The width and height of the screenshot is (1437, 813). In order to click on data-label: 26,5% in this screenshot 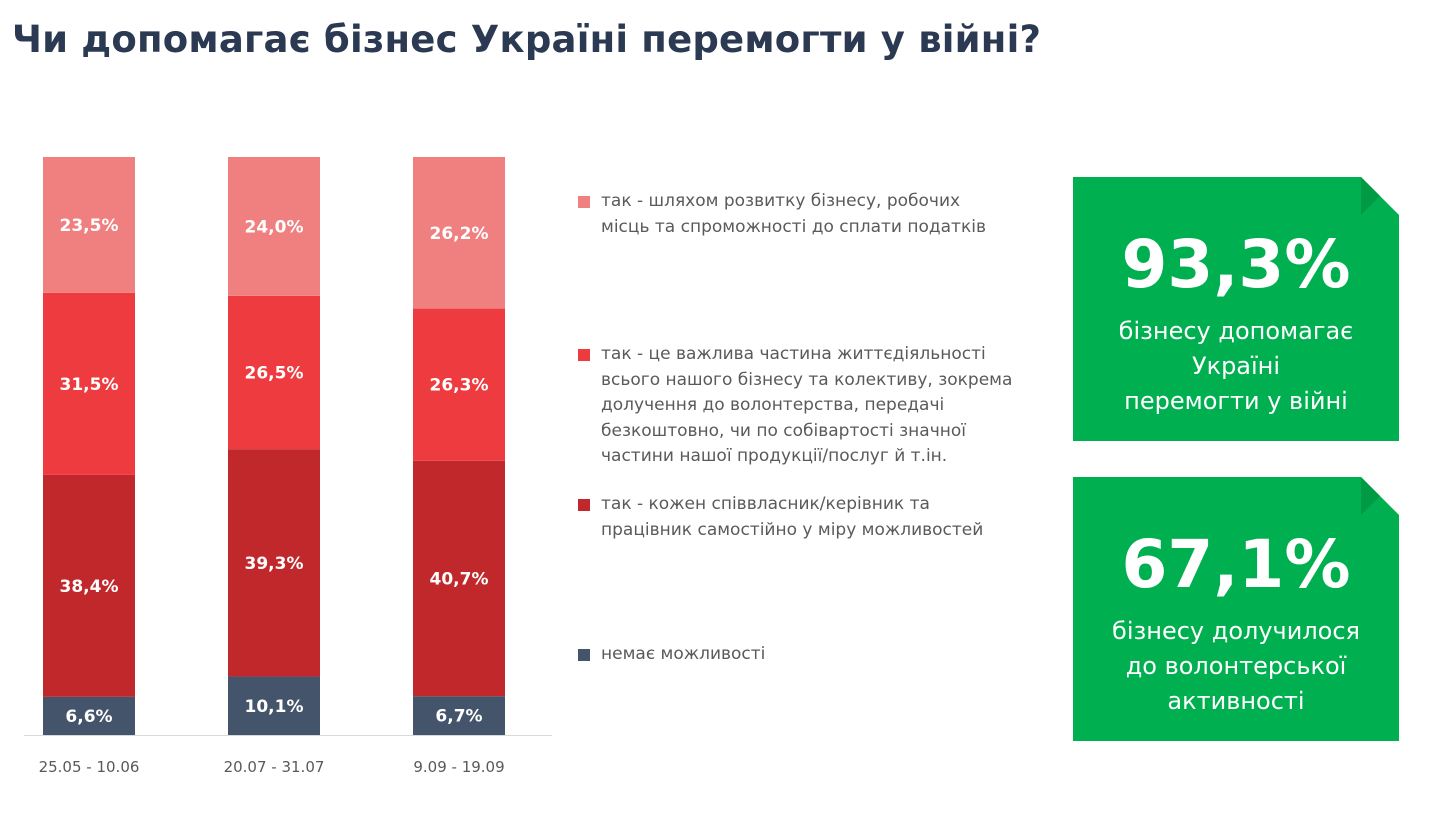, I will do `click(274, 374)`.